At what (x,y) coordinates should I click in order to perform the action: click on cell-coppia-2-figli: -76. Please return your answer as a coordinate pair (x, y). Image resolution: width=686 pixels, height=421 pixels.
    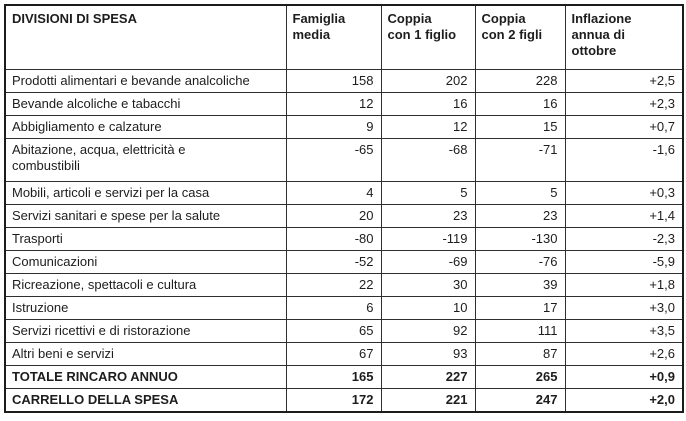
    Looking at the image, I should click on (520, 262).